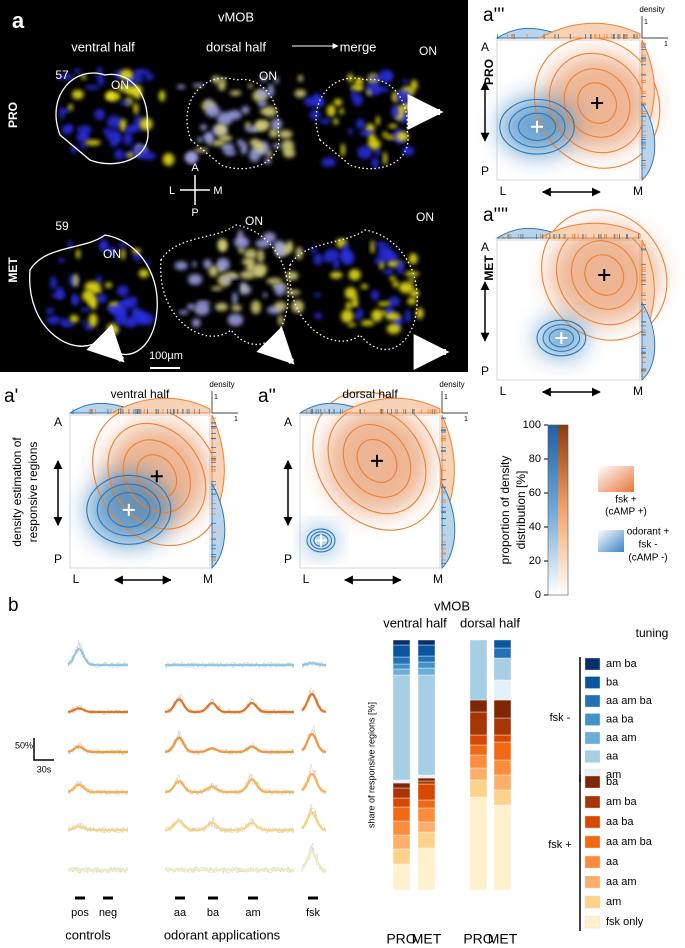  Describe the element at coordinates (612, 862) in the screenshot. I see `legend-label: aa` at that location.